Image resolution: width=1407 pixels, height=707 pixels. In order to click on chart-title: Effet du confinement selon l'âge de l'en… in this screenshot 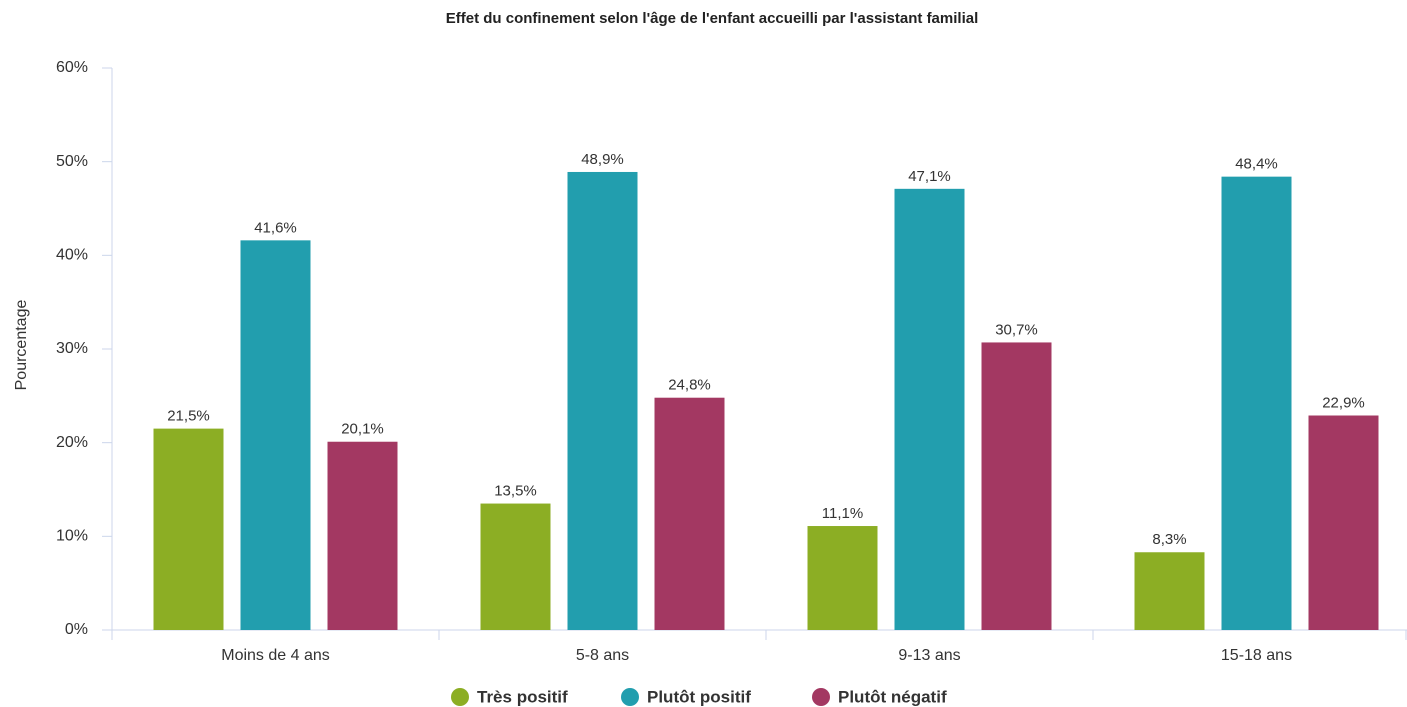, I will do `click(712, 18)`.